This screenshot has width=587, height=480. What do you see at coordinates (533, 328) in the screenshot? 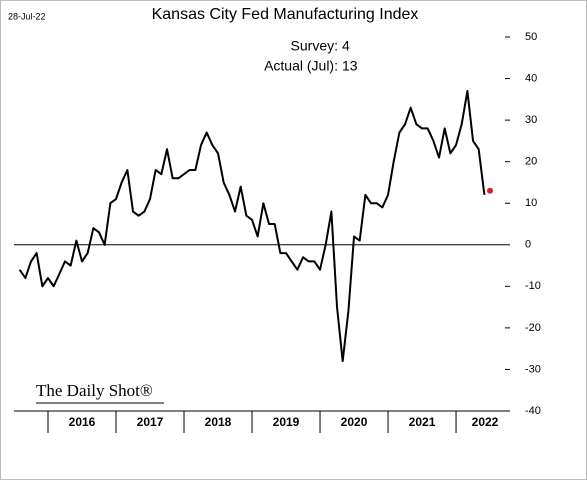
I see `y-tick-label: -20` at bounding box center [533, 328].